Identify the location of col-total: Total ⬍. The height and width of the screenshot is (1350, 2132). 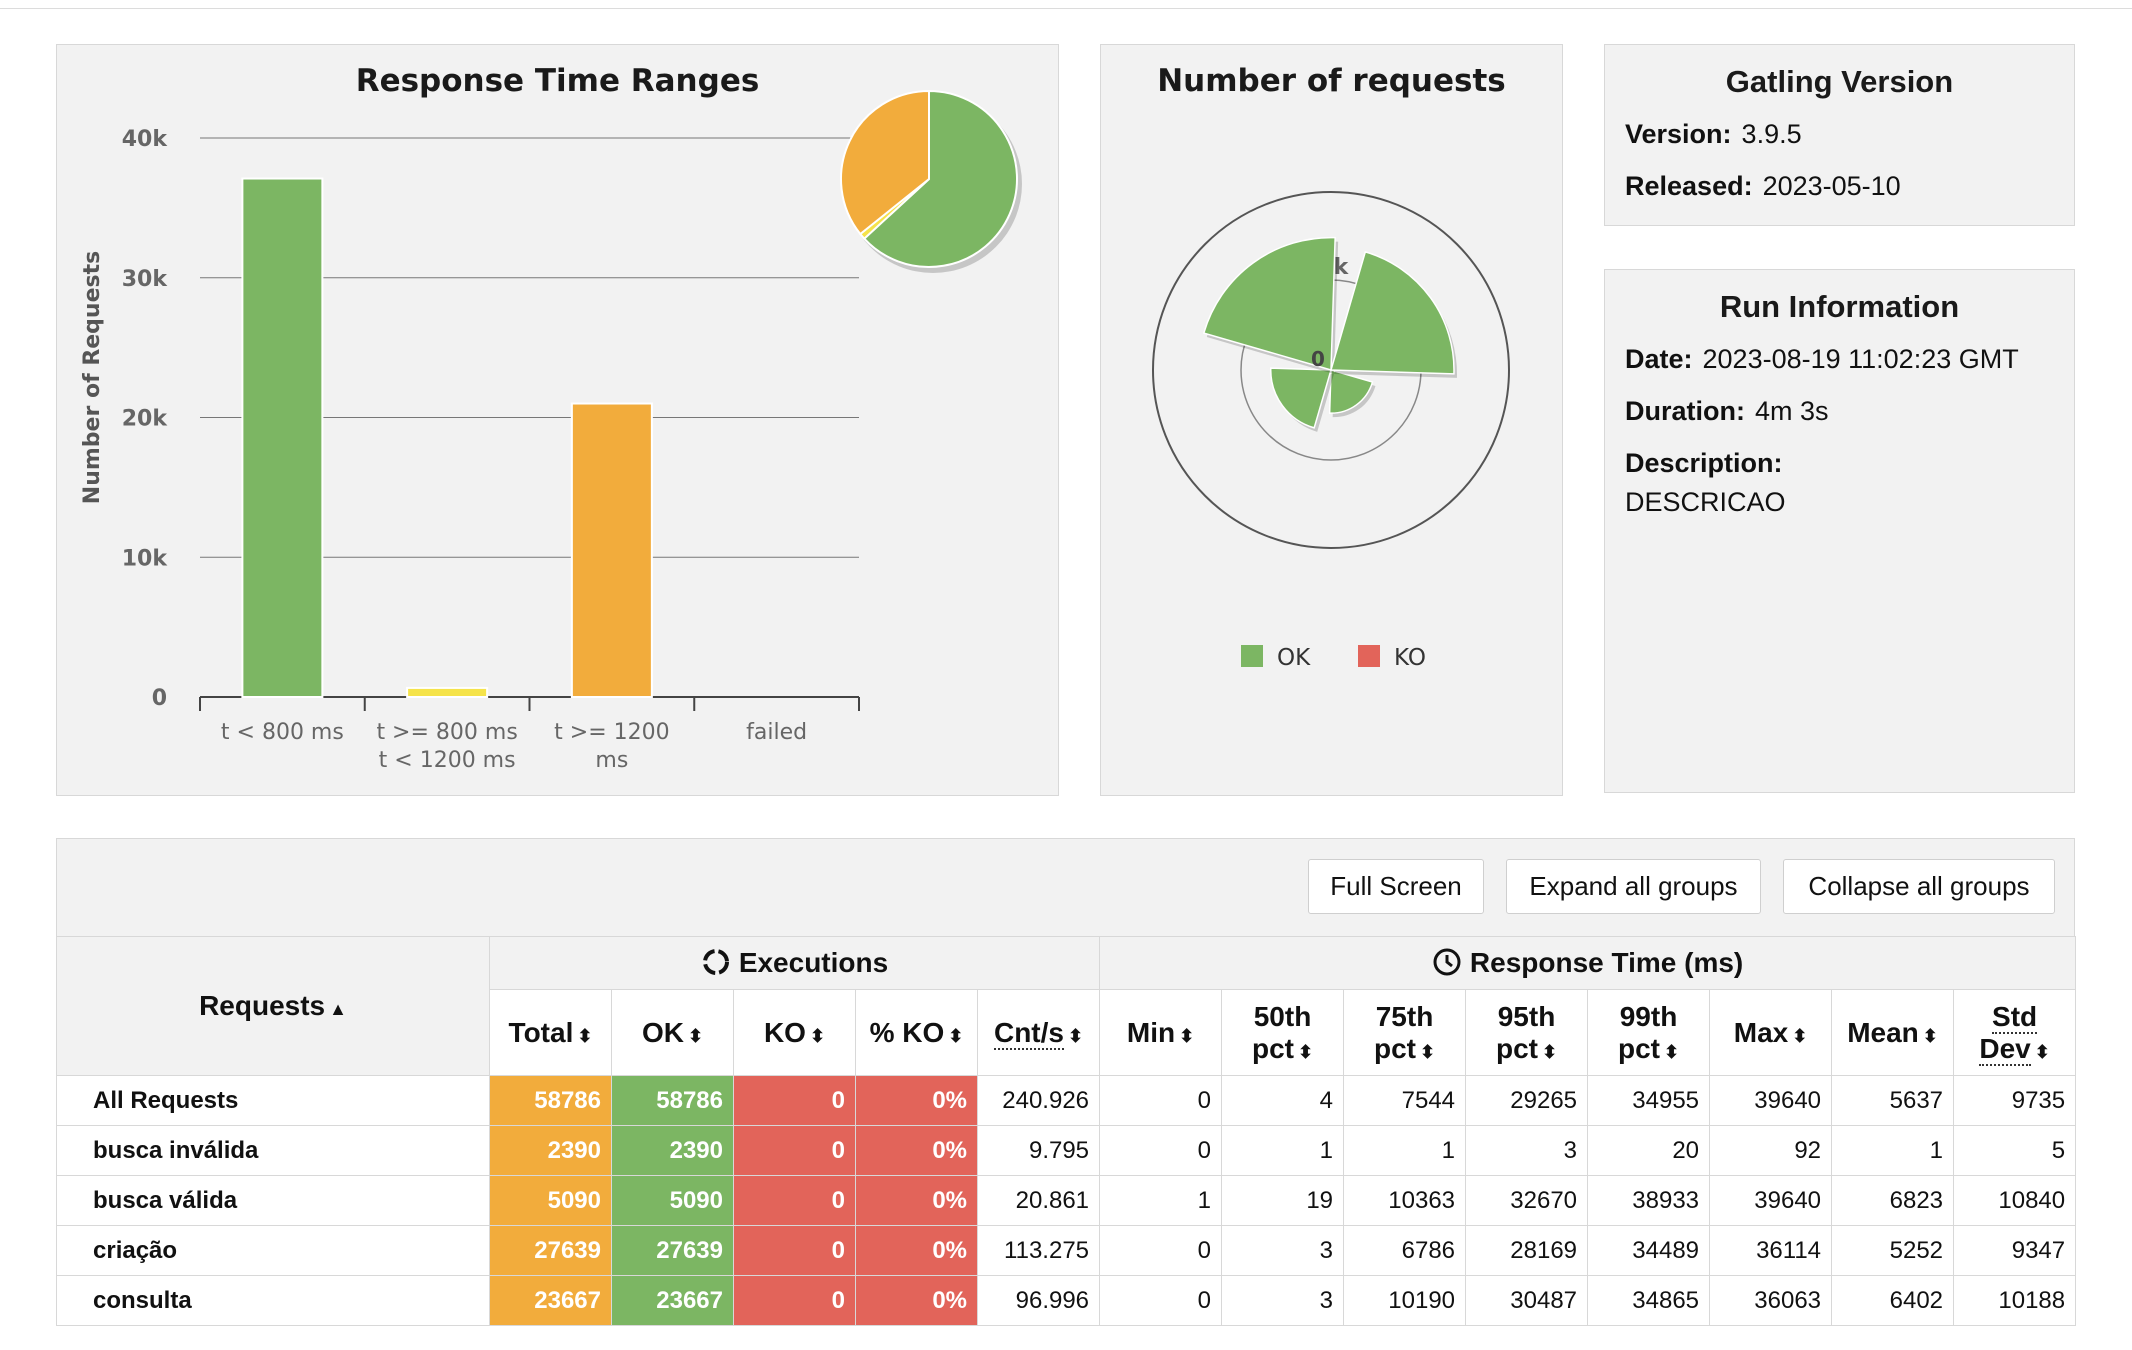
(550, 1032).